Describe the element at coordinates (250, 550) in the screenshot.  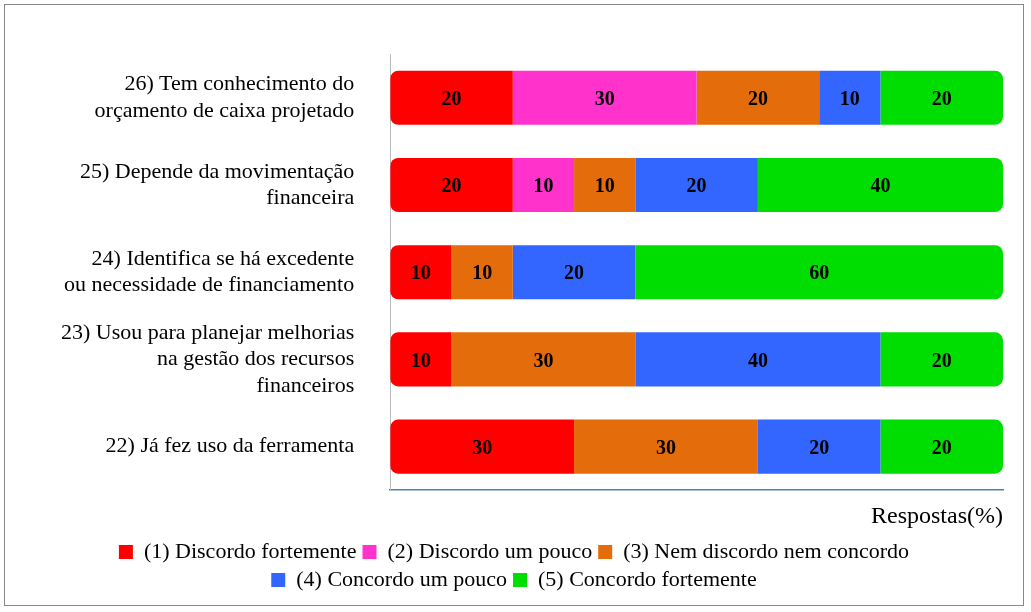
I see `legend-label: (1) Discordo fortemente` at that location.